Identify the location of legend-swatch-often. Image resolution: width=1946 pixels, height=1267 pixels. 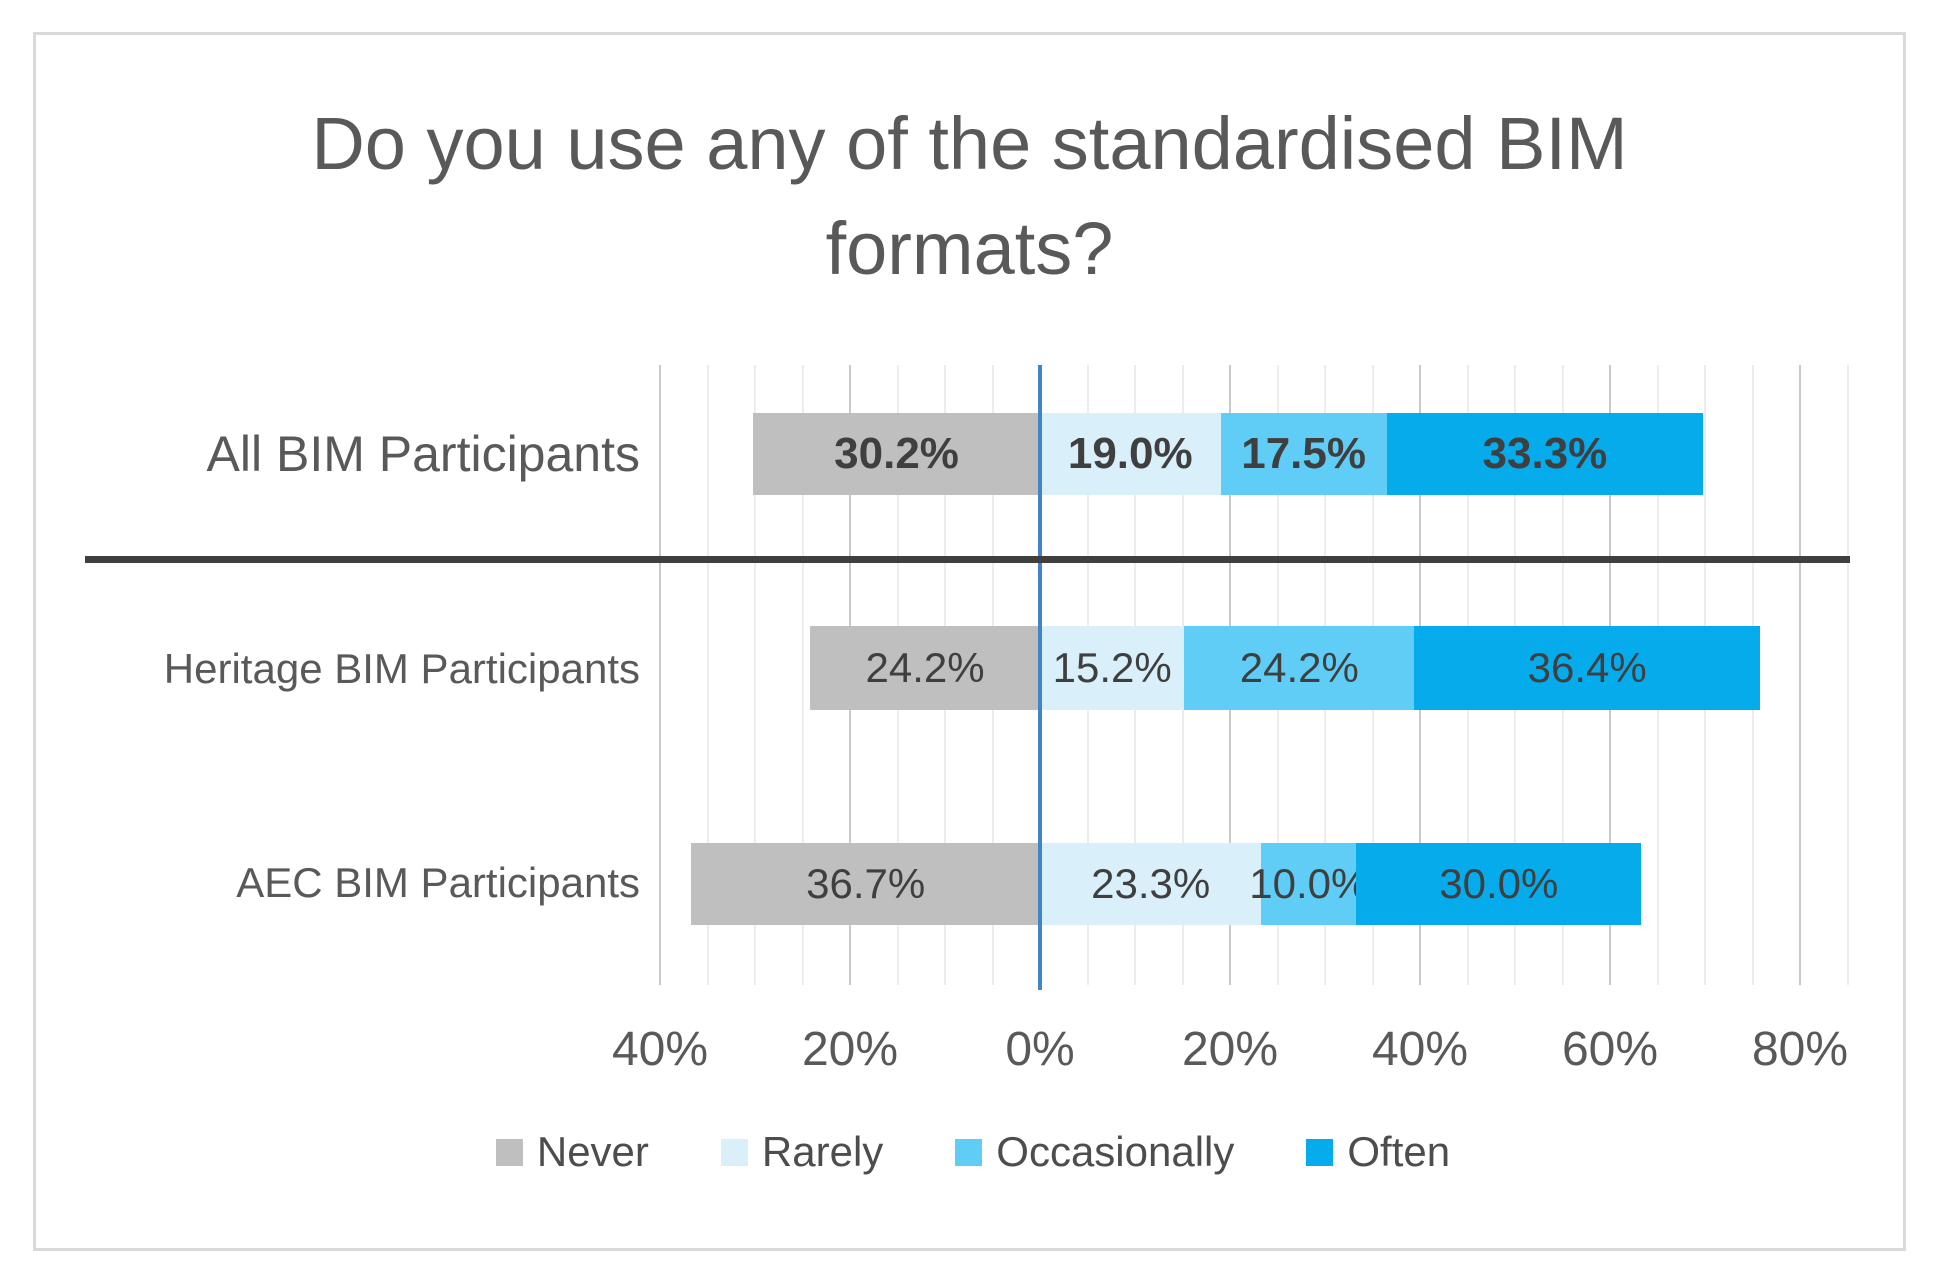
(1320, 1152).